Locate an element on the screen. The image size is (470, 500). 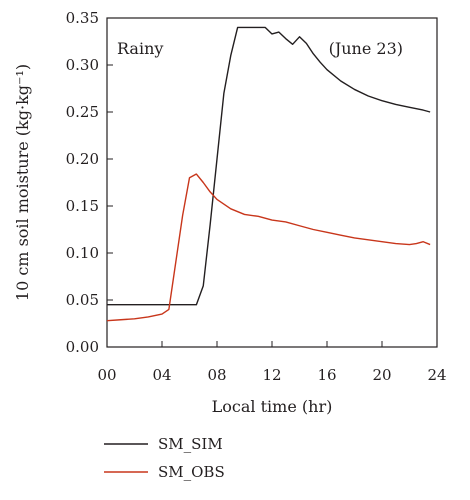
x-tick-label: 24 is located at coordinates (436, 375).